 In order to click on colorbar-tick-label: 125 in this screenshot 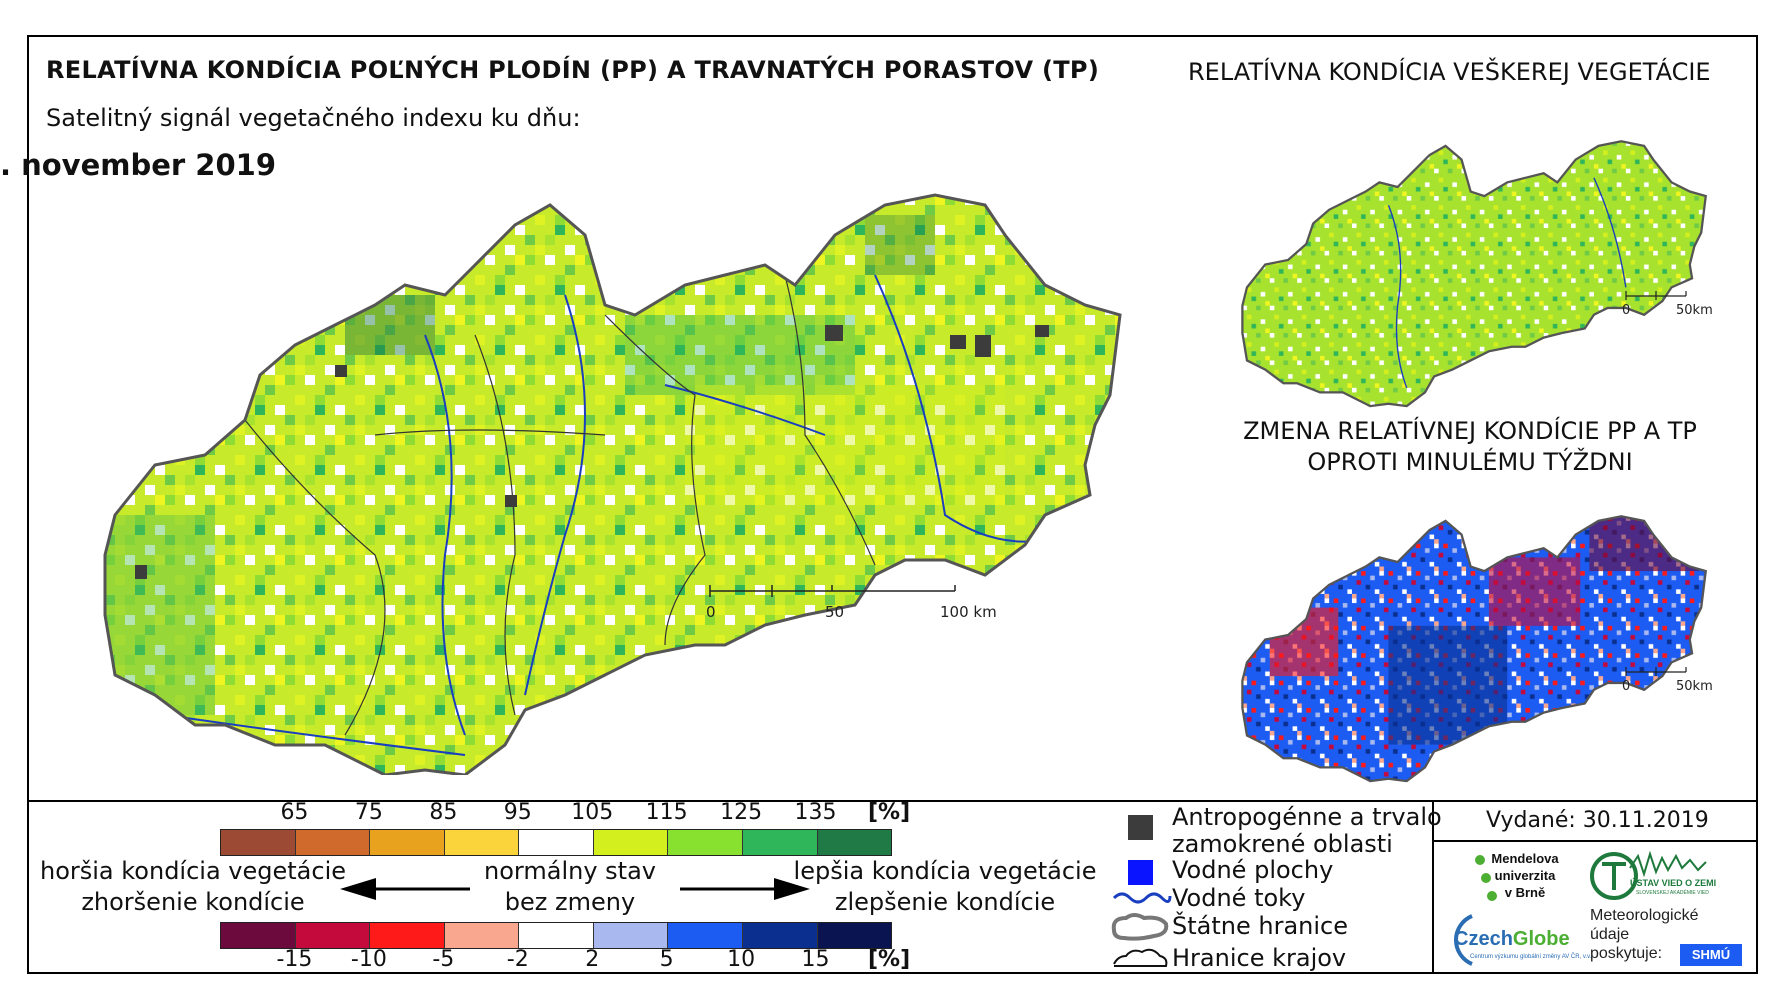, I will do `click(741, 812)`.